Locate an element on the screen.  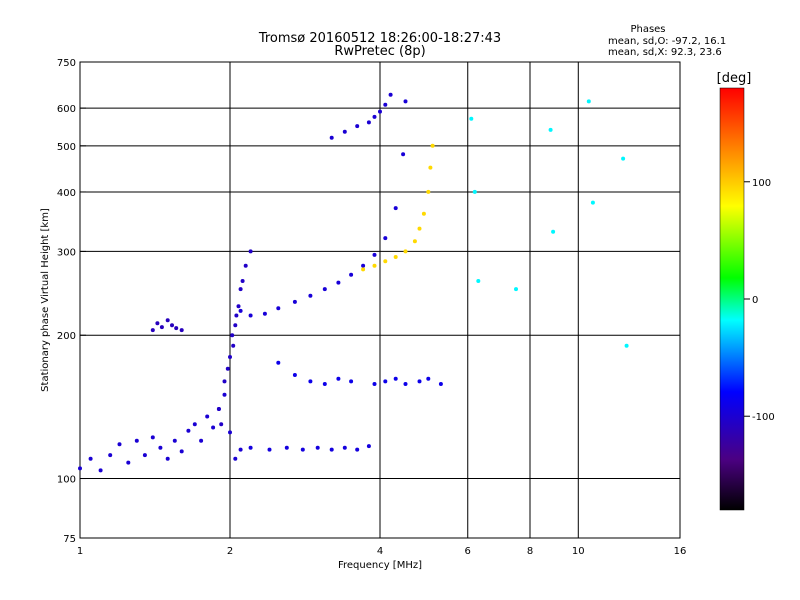
y-tick-label: 75 is located at coordinates (69, 539).